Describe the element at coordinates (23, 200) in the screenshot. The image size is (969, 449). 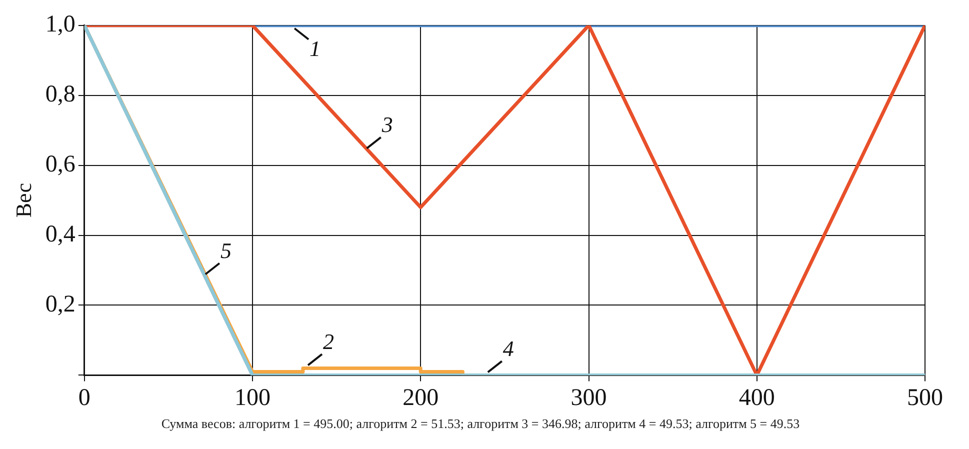
I see `y-axis-title: Вес` at that location.